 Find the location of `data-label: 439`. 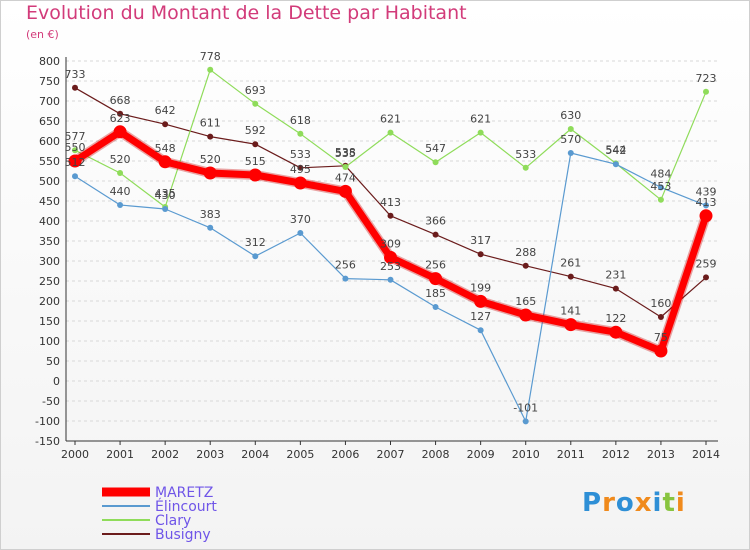

data-label: 439 is located at coordinates (706, 191).